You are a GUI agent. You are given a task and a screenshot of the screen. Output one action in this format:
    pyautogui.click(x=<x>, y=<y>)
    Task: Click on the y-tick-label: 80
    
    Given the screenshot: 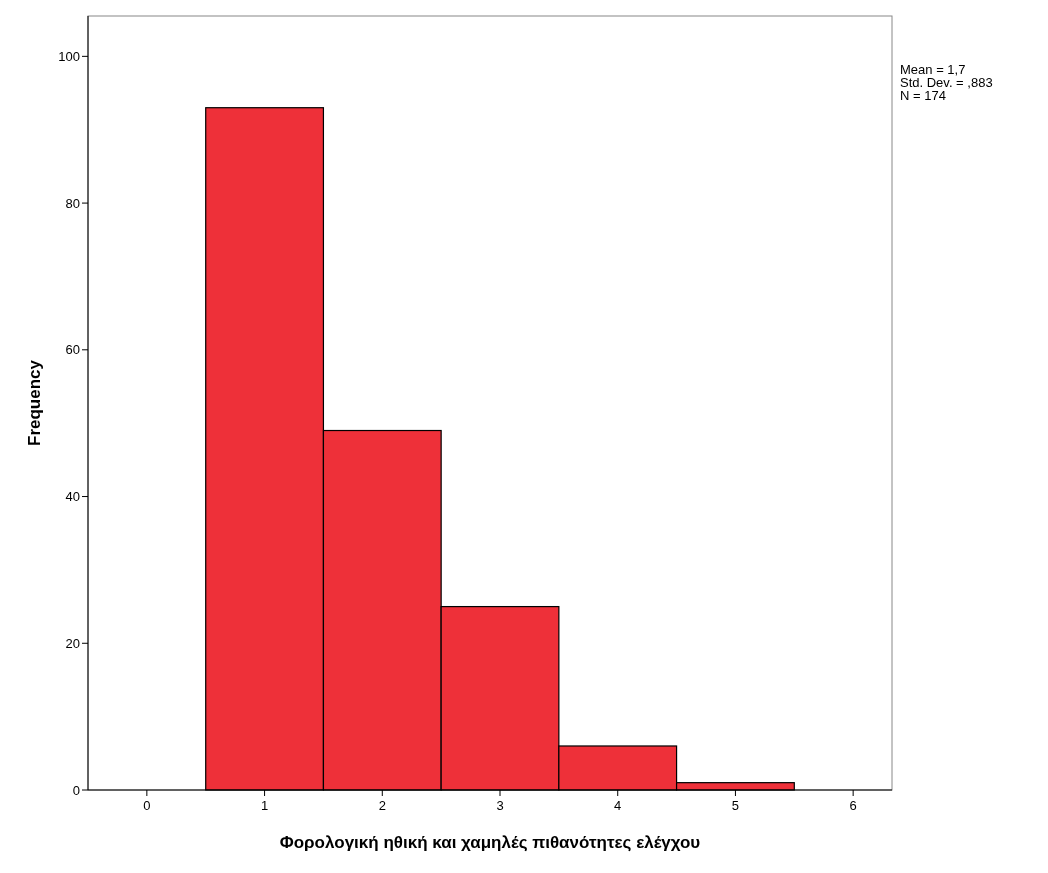 What is the action you would take?
    pyautogui.click(x=72, y=203)
    